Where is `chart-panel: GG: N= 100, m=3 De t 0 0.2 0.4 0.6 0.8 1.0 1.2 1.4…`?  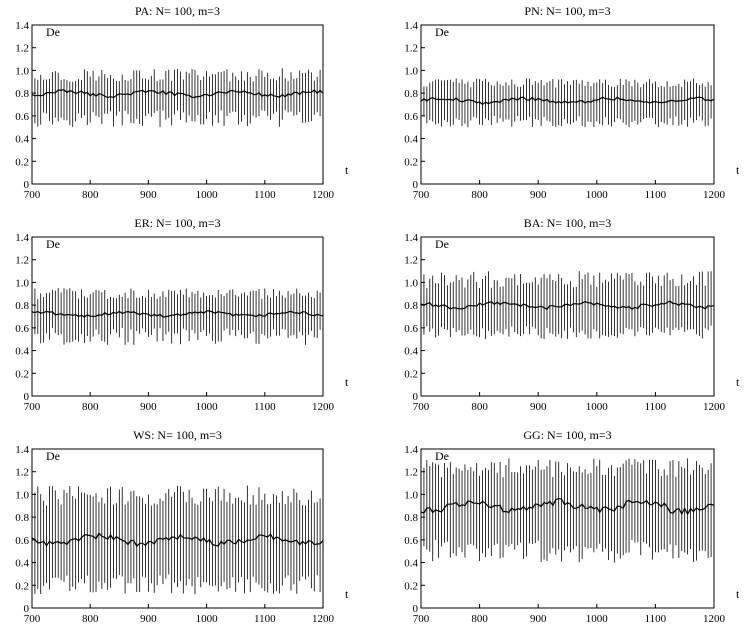 chart-panel: GG: N= 100, m=3 De t 0 0.2 0.4 0.6 0.8 1.0 1.2 1.4… is located at coordinates (572, 526).